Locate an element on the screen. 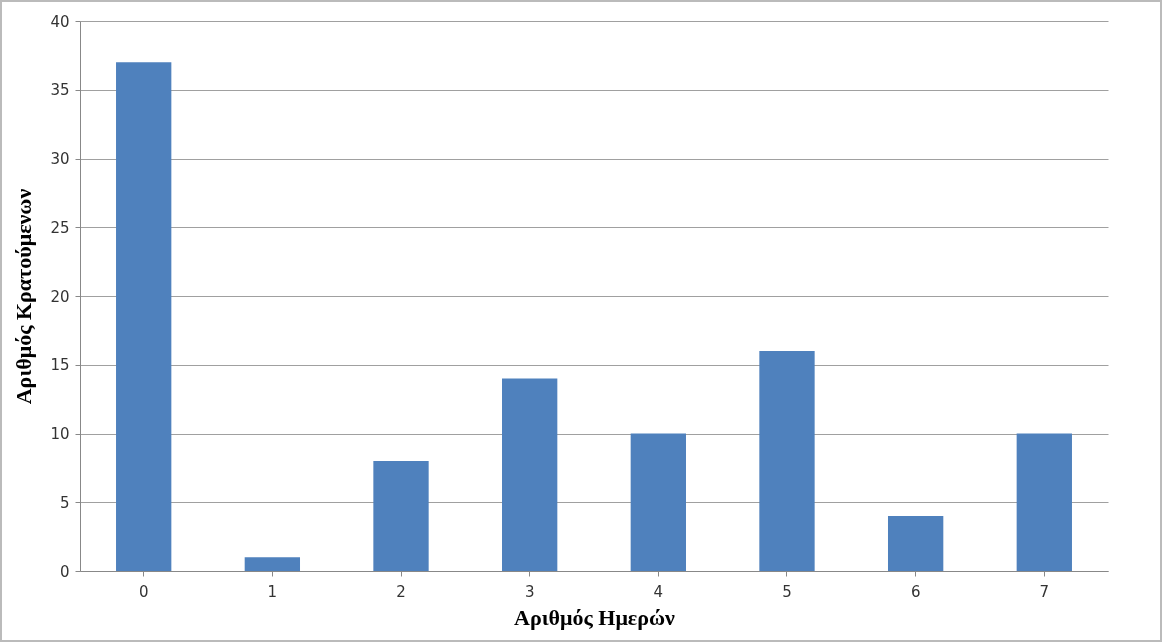 This screenshot has width=1164, height=644. y-tick-label: 5 is located at coordinates (64, 502).